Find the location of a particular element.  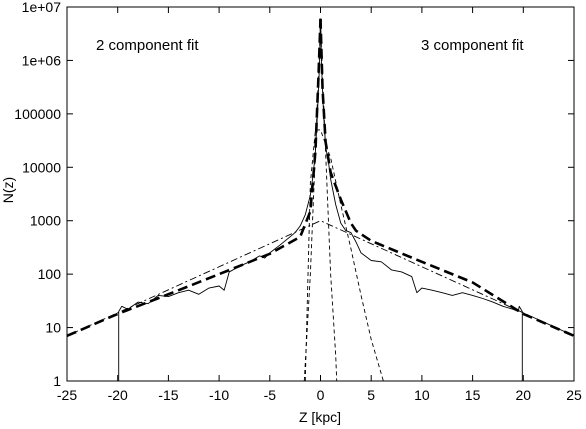

y-tick-label: 100000 is located at coordinates (37, 114).